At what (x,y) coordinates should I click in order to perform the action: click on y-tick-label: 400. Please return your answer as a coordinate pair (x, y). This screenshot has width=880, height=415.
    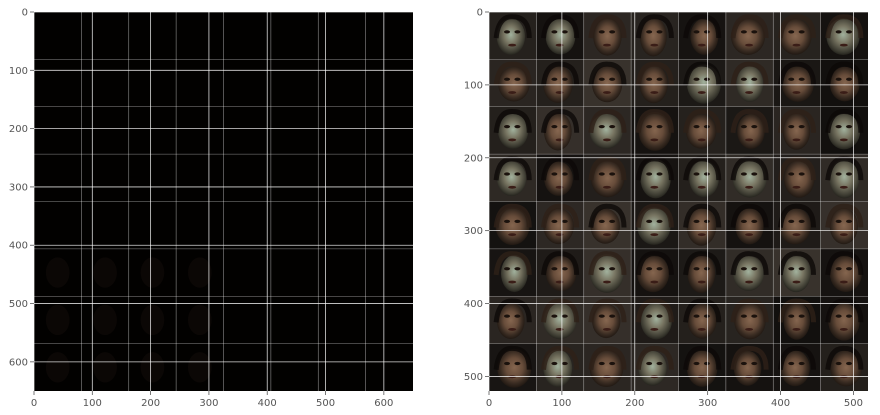
    Looking at the image, I should click on (473, 304).